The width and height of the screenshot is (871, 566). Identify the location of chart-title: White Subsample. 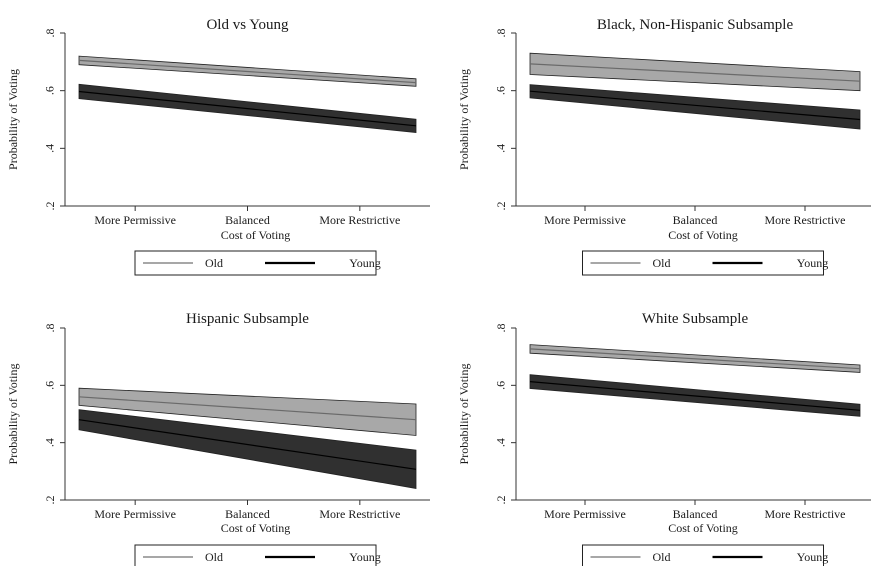
(695, 319).